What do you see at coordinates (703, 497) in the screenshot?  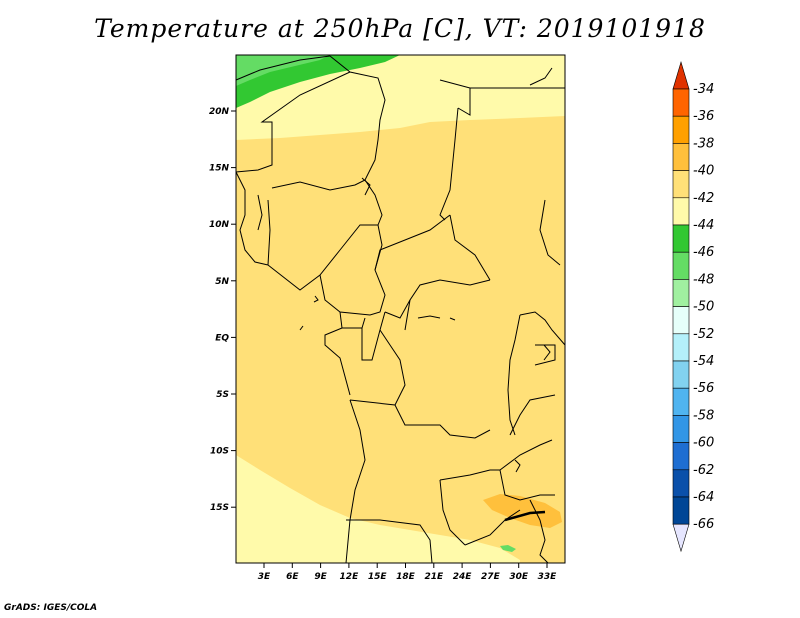 I see `colorbar-label: -64` at bounding box center [703, 497].